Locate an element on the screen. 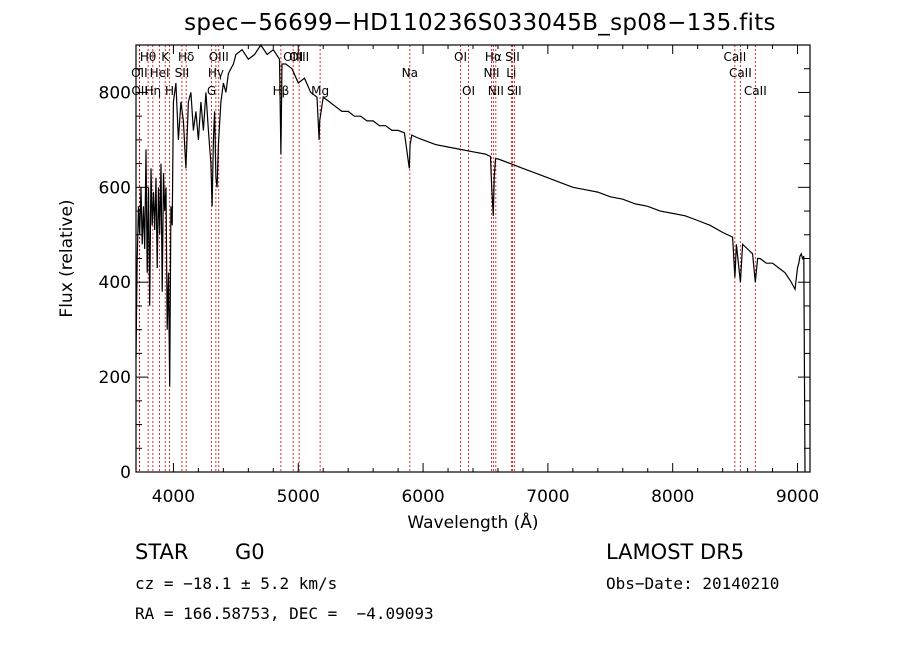 This screenshot has width=900, height=649. y-tick-label: 800 is located at coordinates (115, 93).